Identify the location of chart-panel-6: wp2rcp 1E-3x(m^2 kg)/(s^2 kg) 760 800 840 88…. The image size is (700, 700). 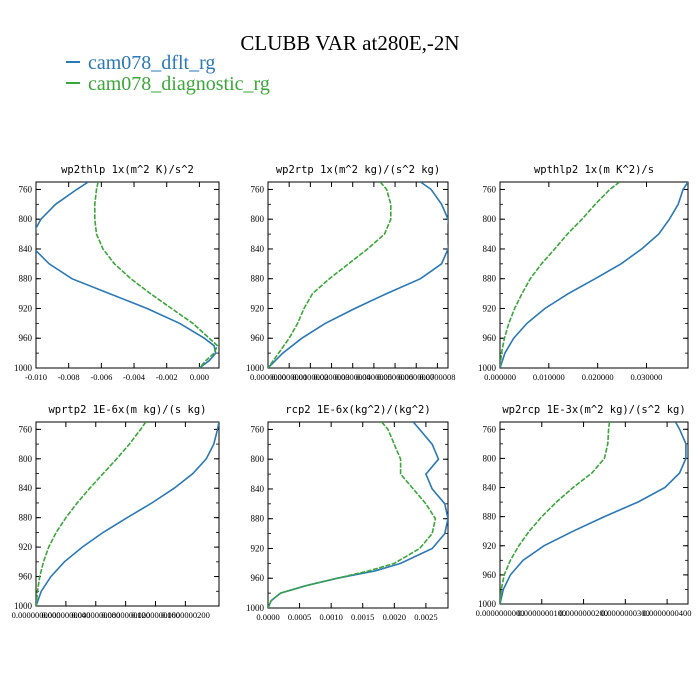
(584, 511).